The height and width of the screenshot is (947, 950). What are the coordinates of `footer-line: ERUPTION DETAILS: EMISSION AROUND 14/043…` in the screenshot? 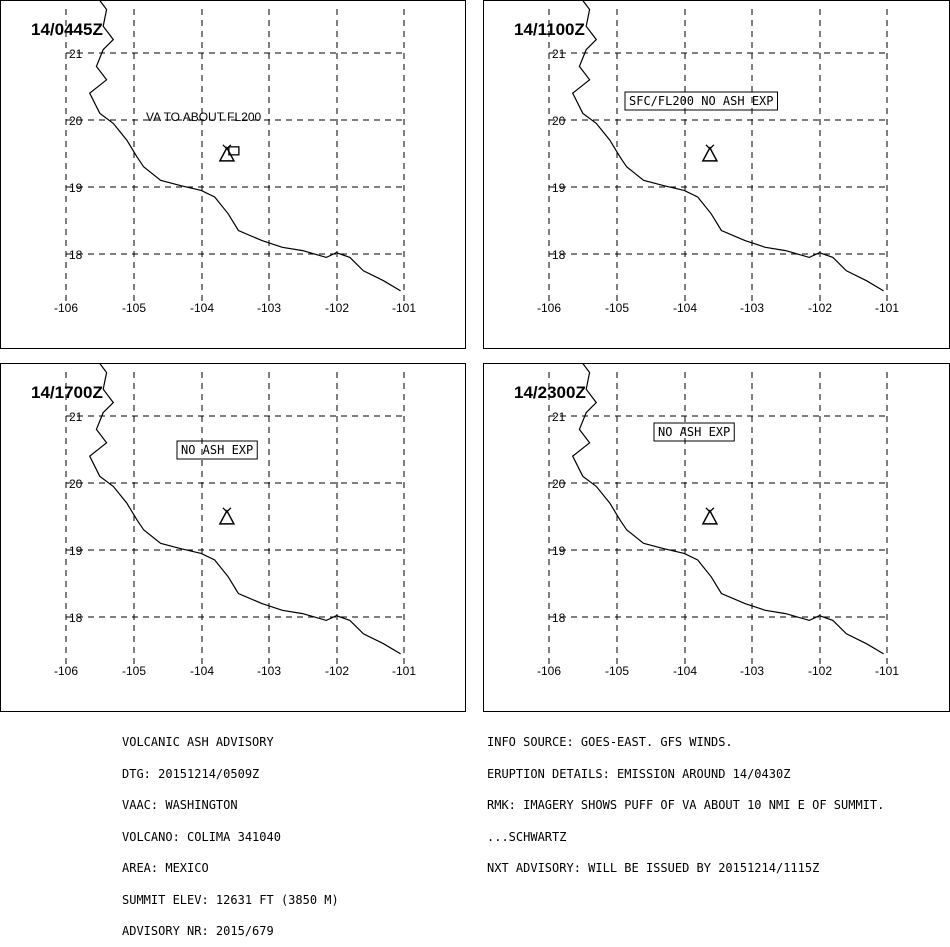 It's located at (639, 773).